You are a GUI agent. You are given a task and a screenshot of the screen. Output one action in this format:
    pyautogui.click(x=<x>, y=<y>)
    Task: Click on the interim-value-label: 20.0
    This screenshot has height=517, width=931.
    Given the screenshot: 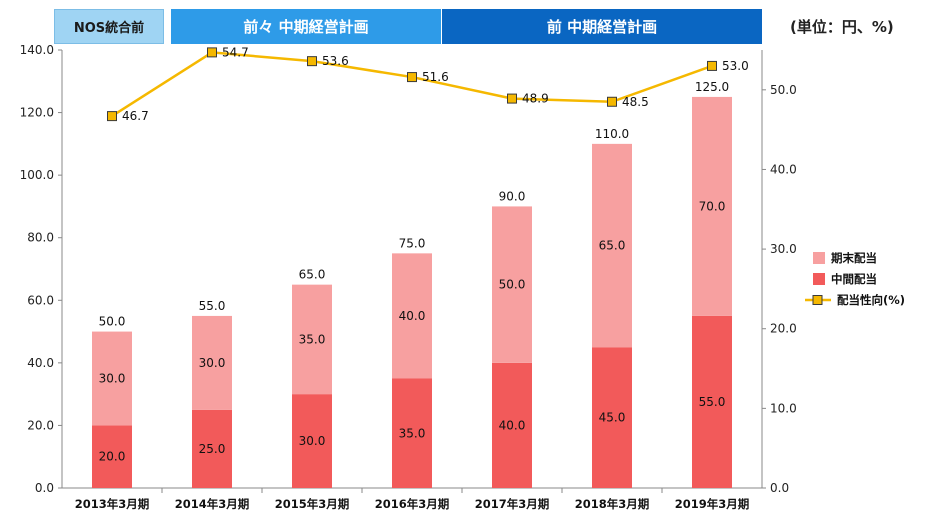 What is the action you would take?
    pyautogui.click(x=112, y=457)
    